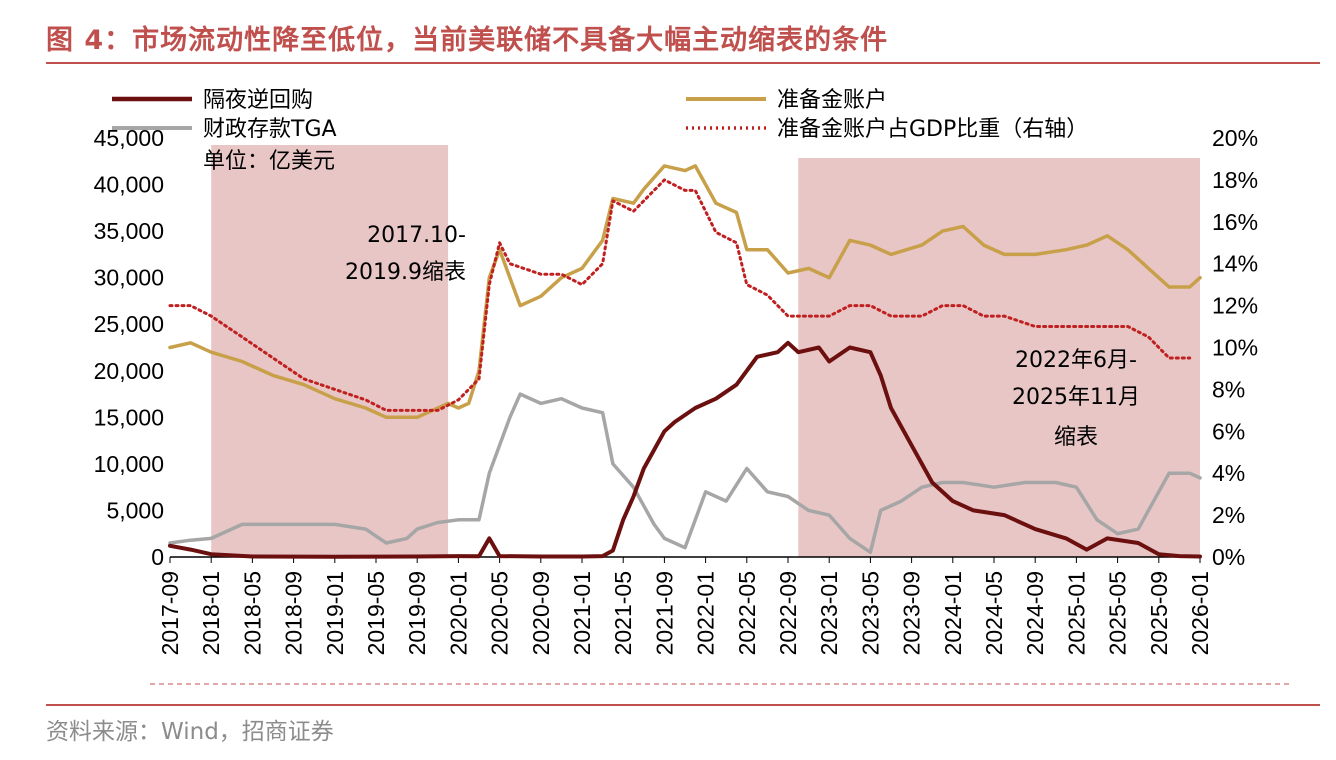 The image size is (1336, 760). I want to click on x-tick-label: 2022-05, so click(747, 613).